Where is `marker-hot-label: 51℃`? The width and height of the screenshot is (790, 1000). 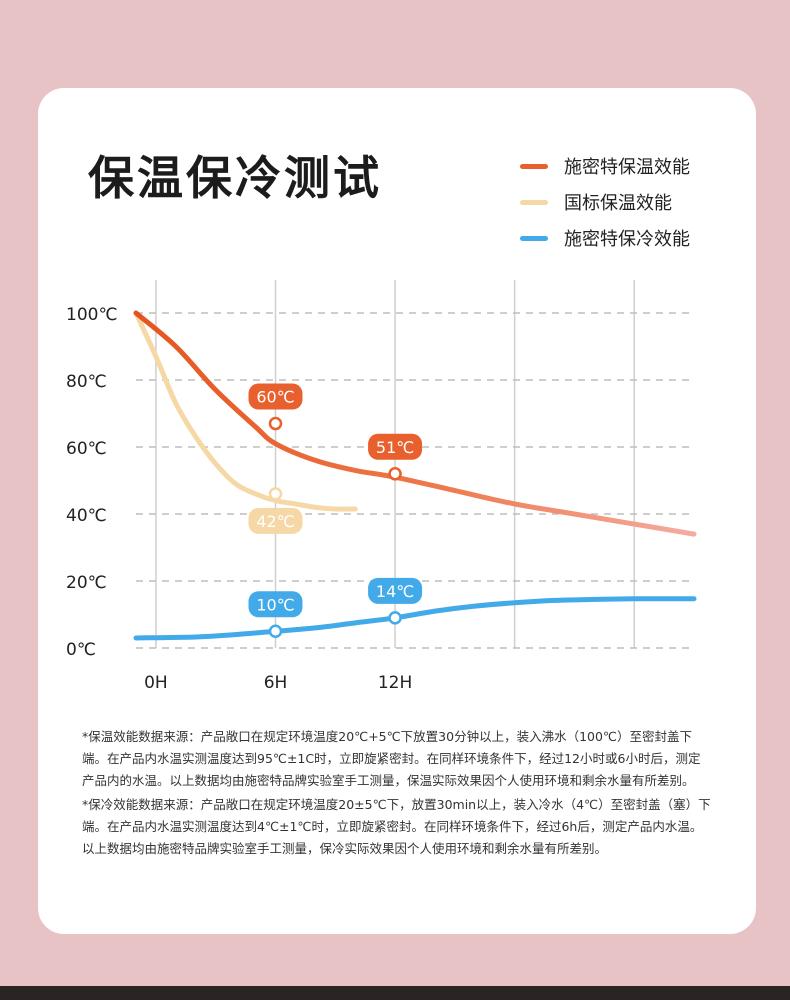
marker-hot-label: 51℃ is located at coordinates (395, 447).